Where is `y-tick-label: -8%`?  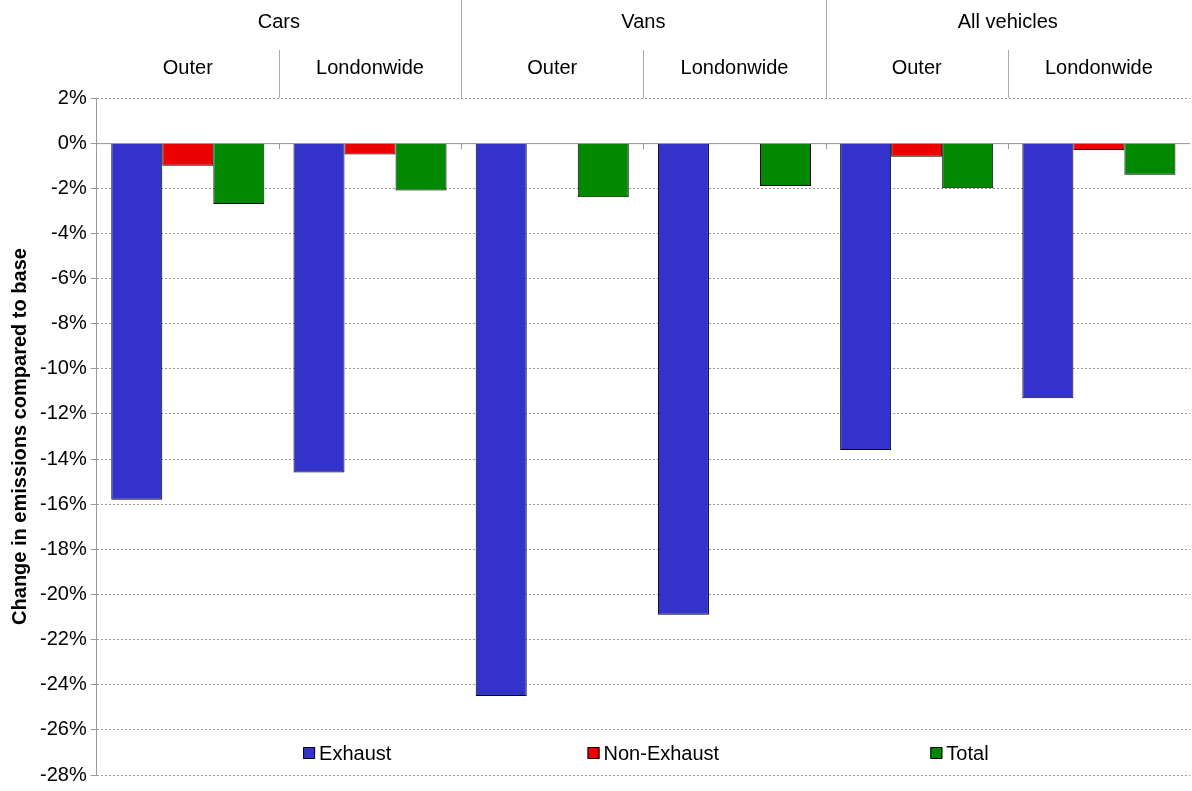 y-tick-label: -8% is located at coordinates (69, 322).